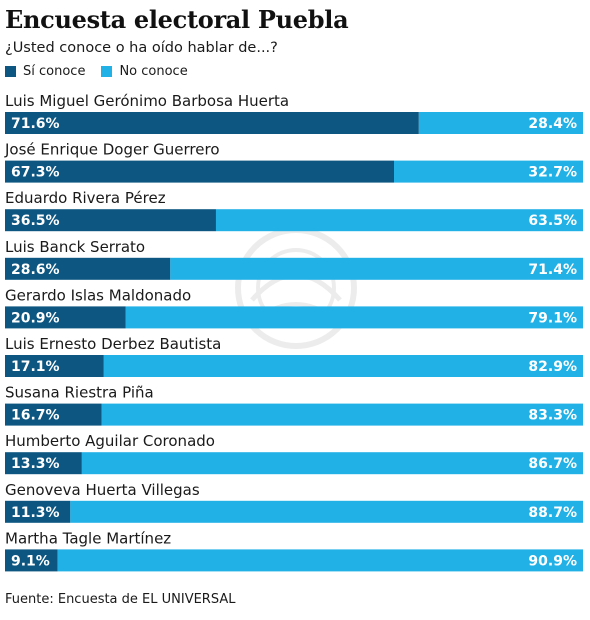 This screenshot has width=590, height=620. Describe the element at coordinates (35, 367) in the screenshot. I see `value-label-si-conoce: 17.1%` at that location.